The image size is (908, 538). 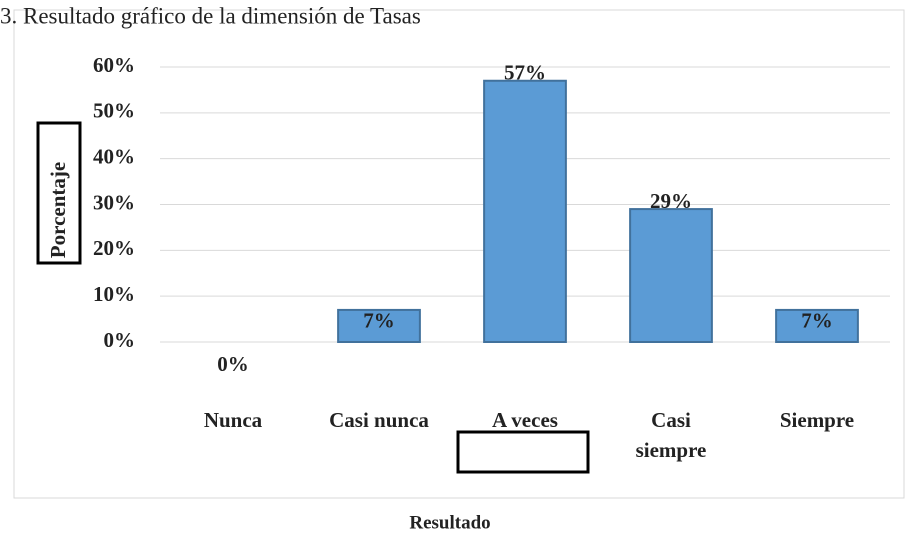 I want to click on y-tick-label: 30%, so click(x=114, y=202).